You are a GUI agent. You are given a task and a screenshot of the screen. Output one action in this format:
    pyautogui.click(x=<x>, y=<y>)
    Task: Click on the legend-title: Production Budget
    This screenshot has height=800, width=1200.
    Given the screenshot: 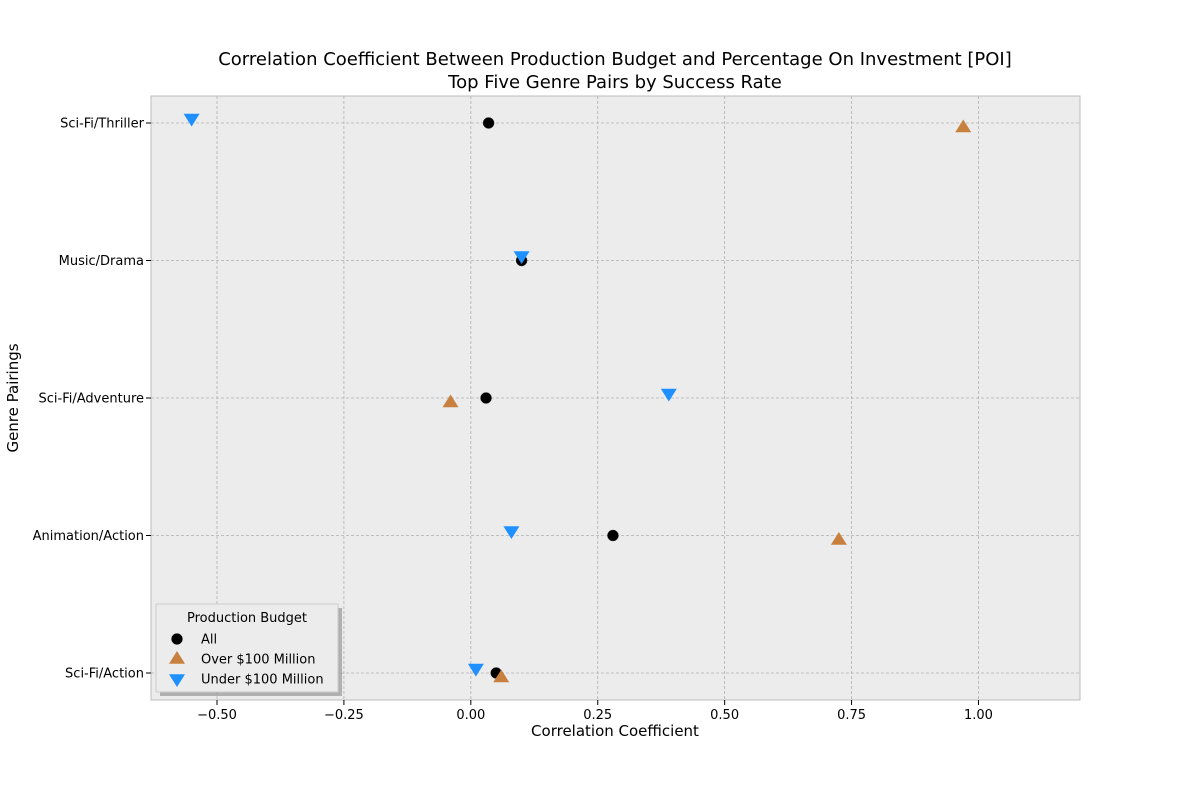 What is the action you would take?
    pyautogui.click(x=247, y=618)
    